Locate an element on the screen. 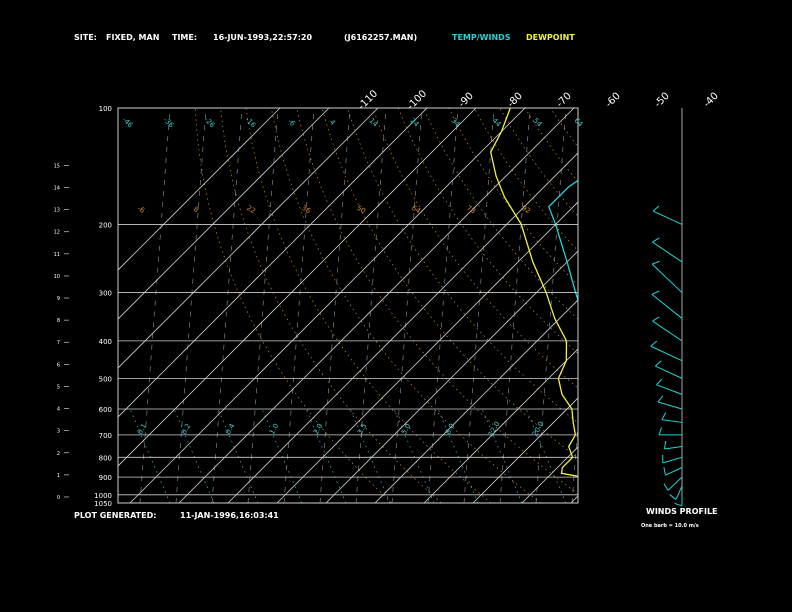  mixing-ratio-label: 0.1 is located at coordinates (142, 429).